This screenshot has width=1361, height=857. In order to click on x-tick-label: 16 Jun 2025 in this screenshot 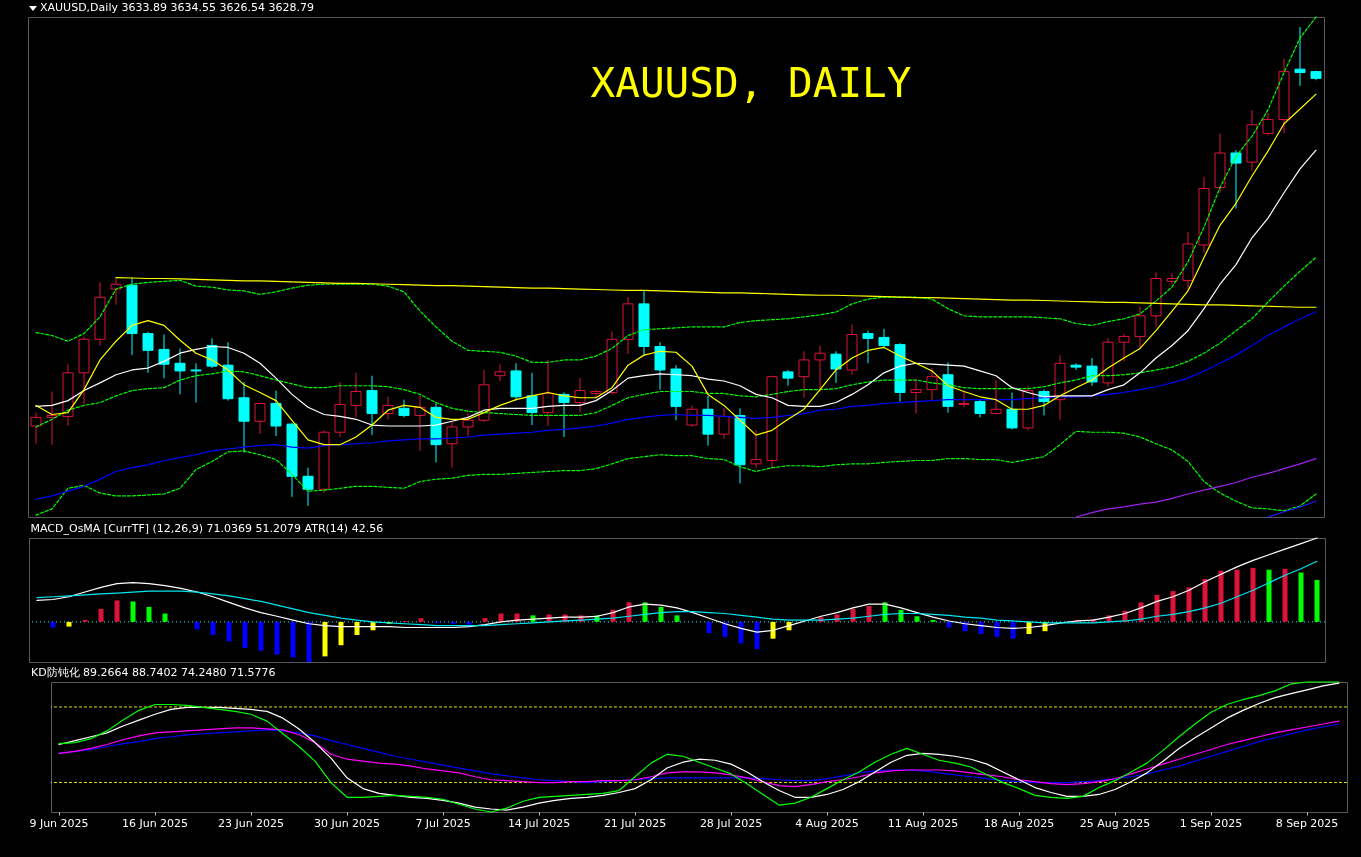, I will do `click(155, 823)`.